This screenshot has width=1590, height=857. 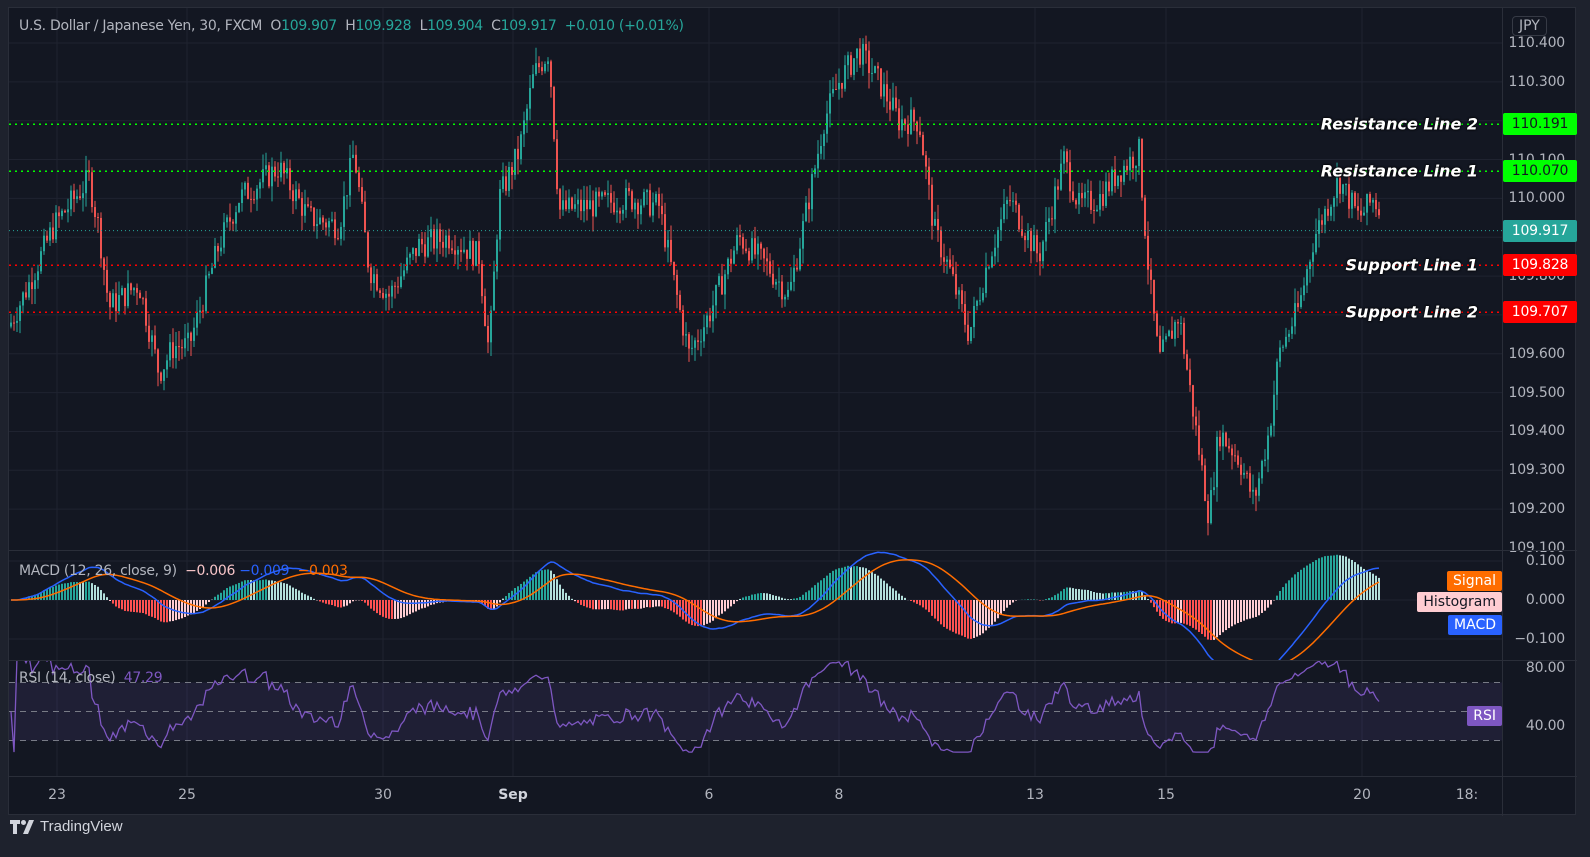 What do you see at coordinates (1166, 795) in the screenshot?
I see `time-tick: 15` at bounding box center [1166, 795].